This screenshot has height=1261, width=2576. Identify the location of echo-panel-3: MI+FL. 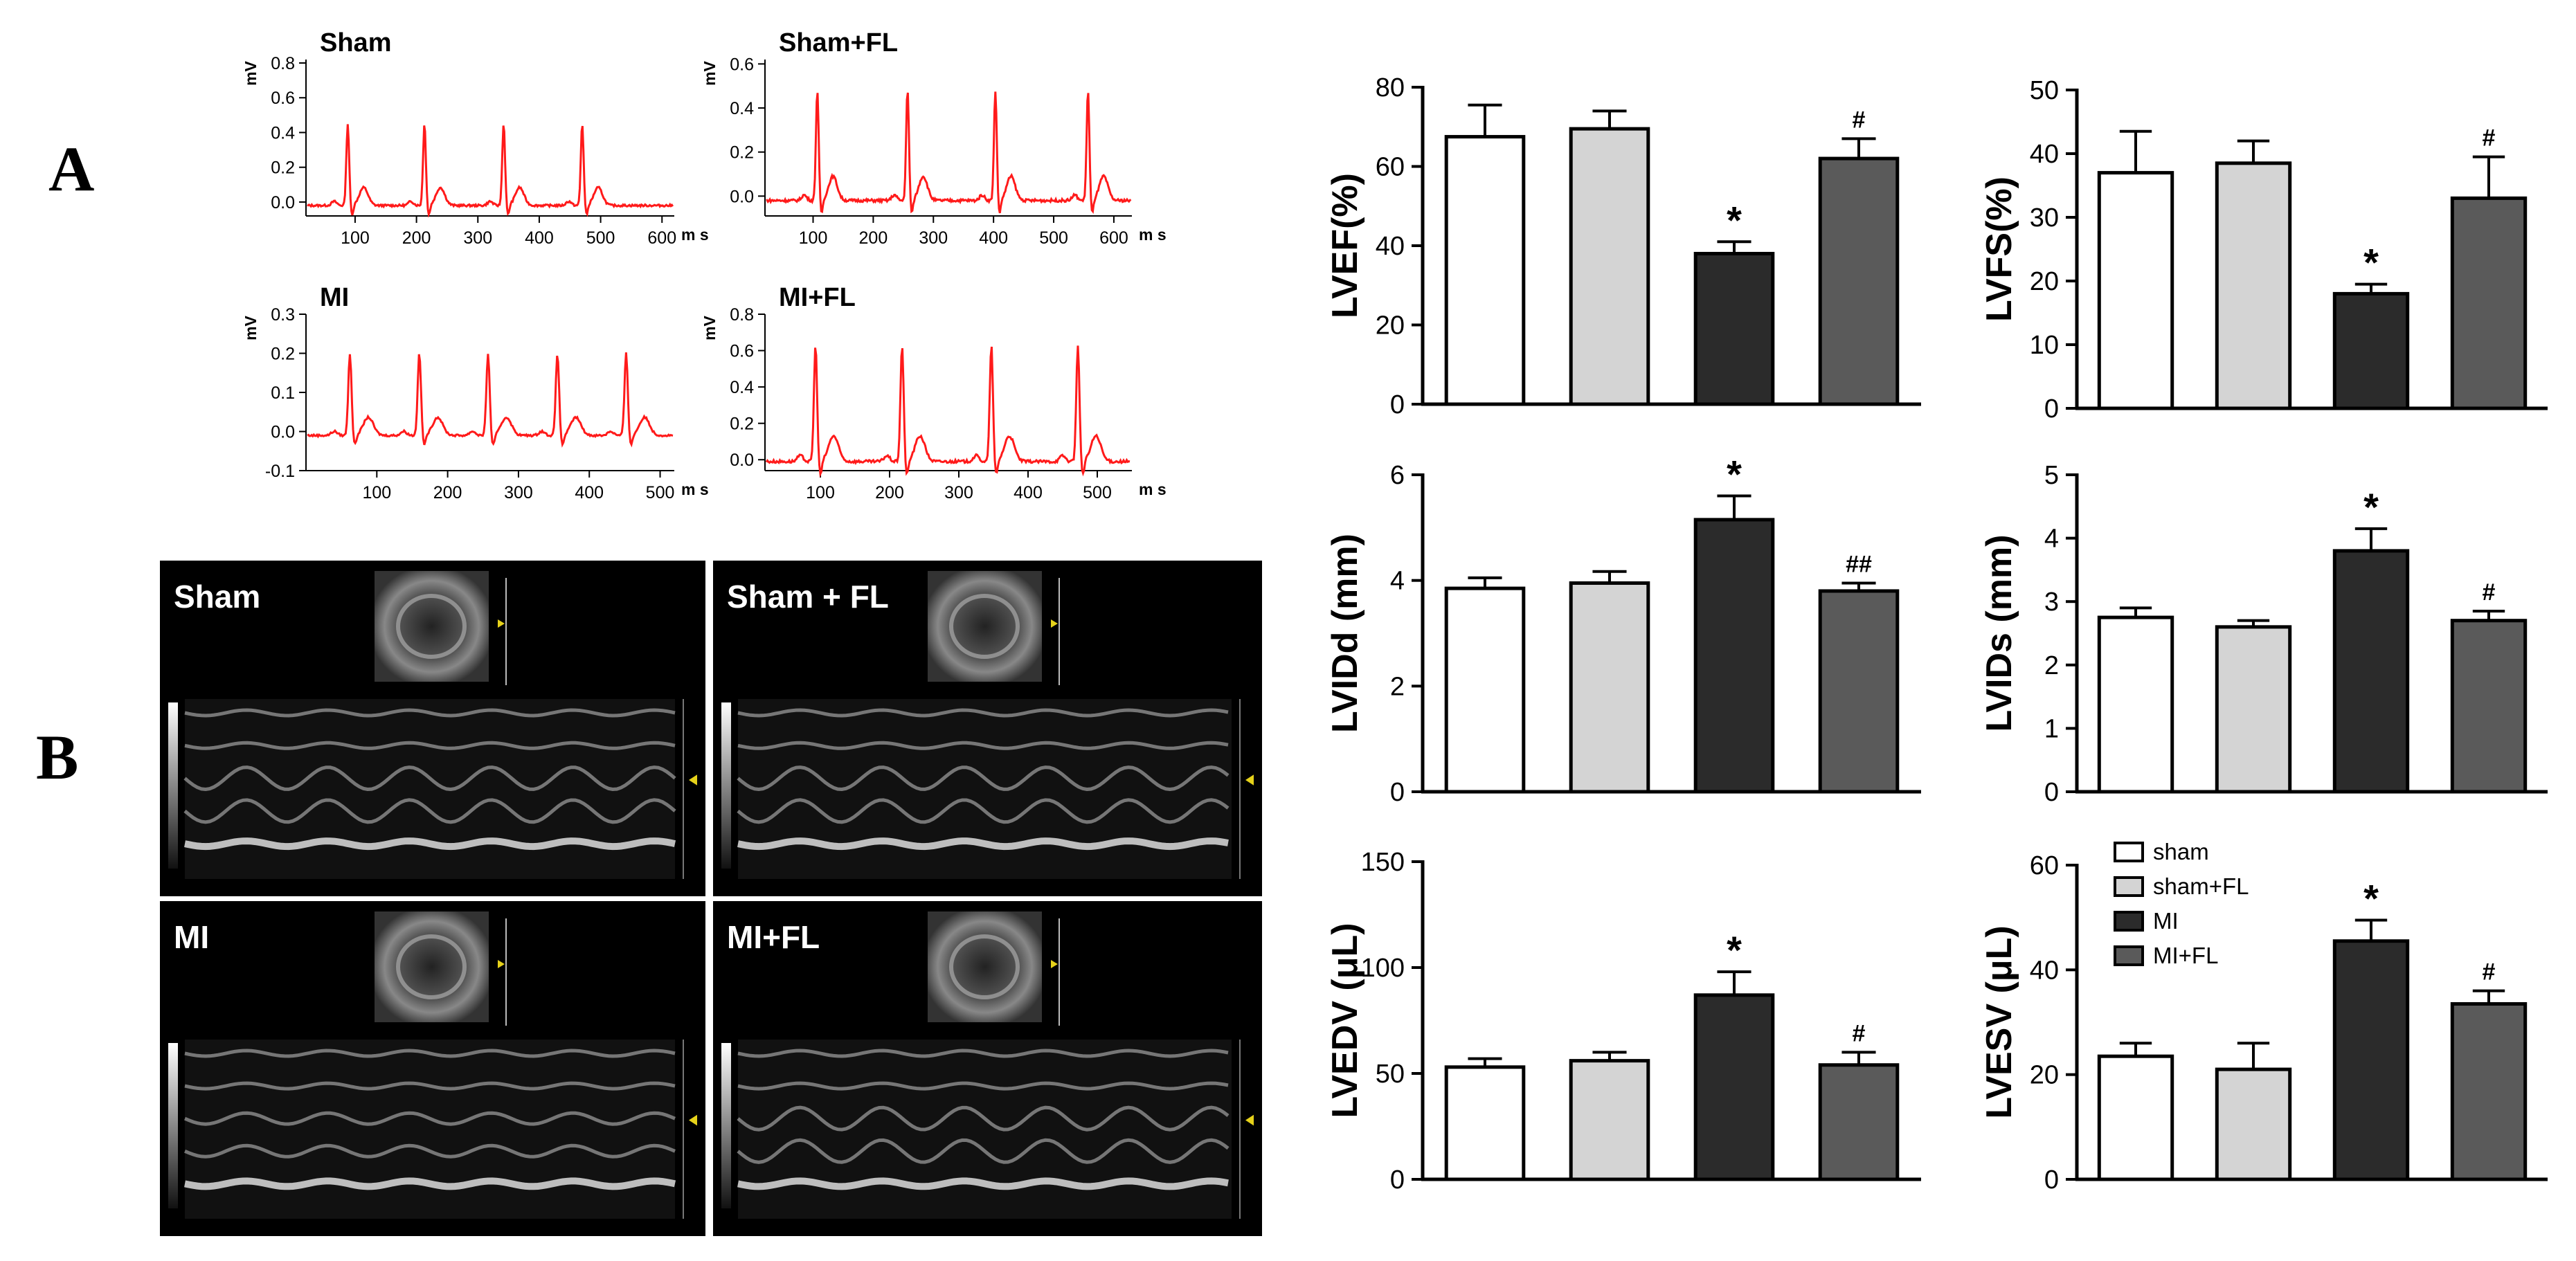
(987, 1068).